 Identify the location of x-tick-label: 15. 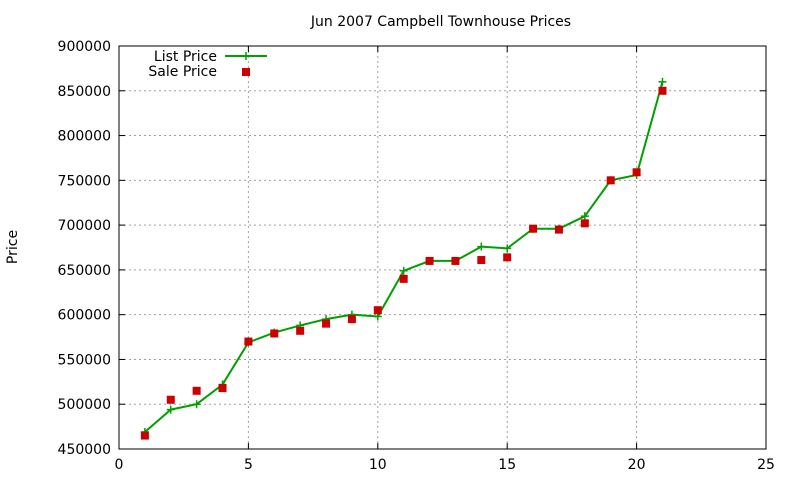
(507, 465).